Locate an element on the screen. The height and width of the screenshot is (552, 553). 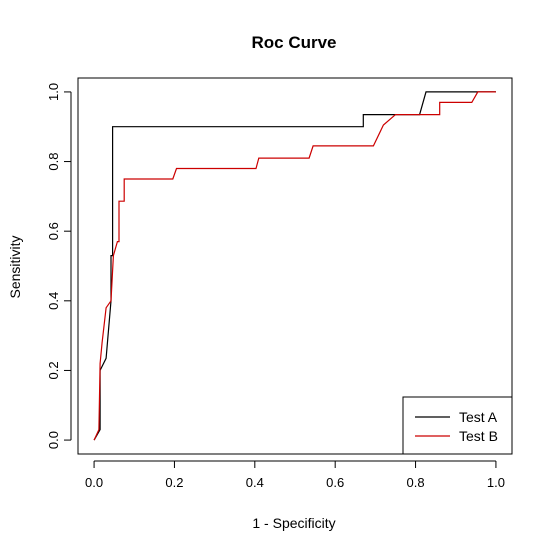
chart-title: Roc Curve is located at coordinates (293, 42).